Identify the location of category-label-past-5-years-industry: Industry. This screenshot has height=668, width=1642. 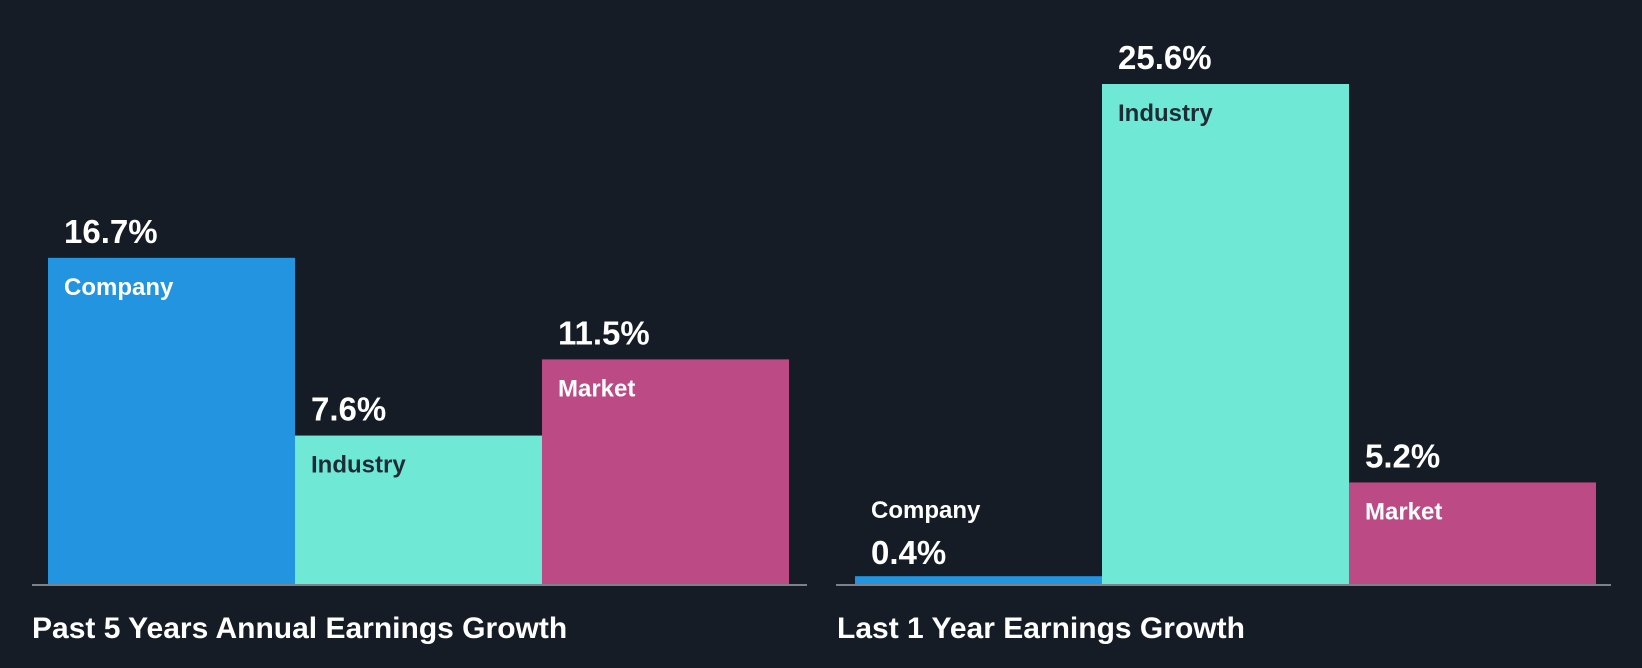
(358, 465).